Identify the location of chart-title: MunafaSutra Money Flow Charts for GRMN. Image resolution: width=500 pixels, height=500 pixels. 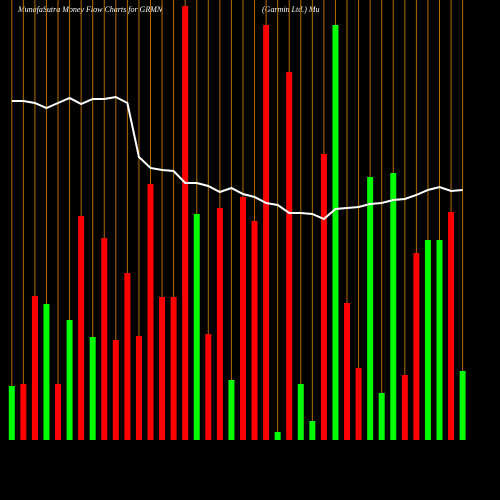
(90, 9).